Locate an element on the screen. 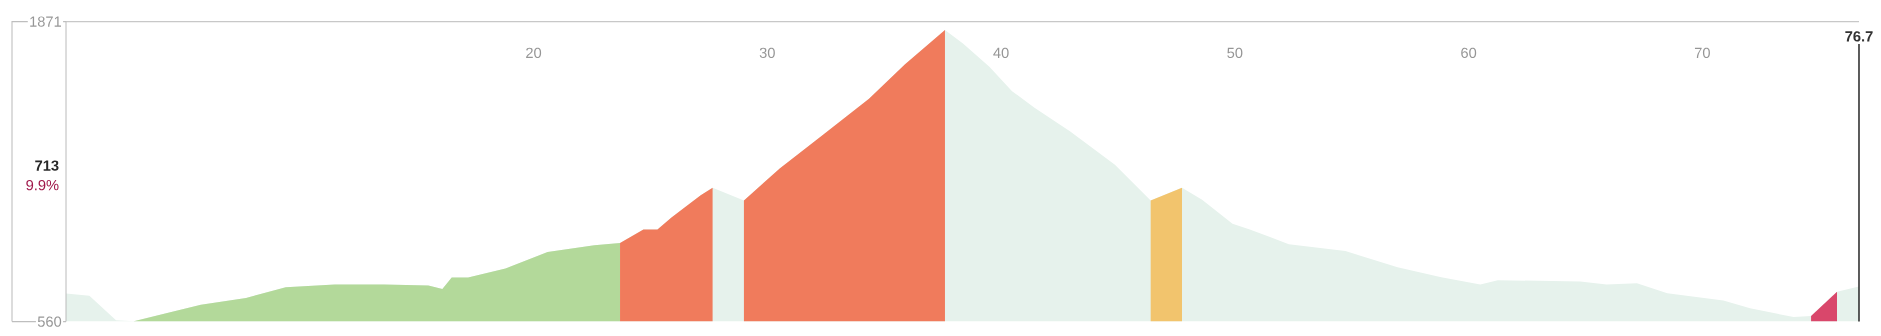 This screenshot has width=1881, height=336. ref-line-label: 76.7 is located at coordinates (1859, 36).